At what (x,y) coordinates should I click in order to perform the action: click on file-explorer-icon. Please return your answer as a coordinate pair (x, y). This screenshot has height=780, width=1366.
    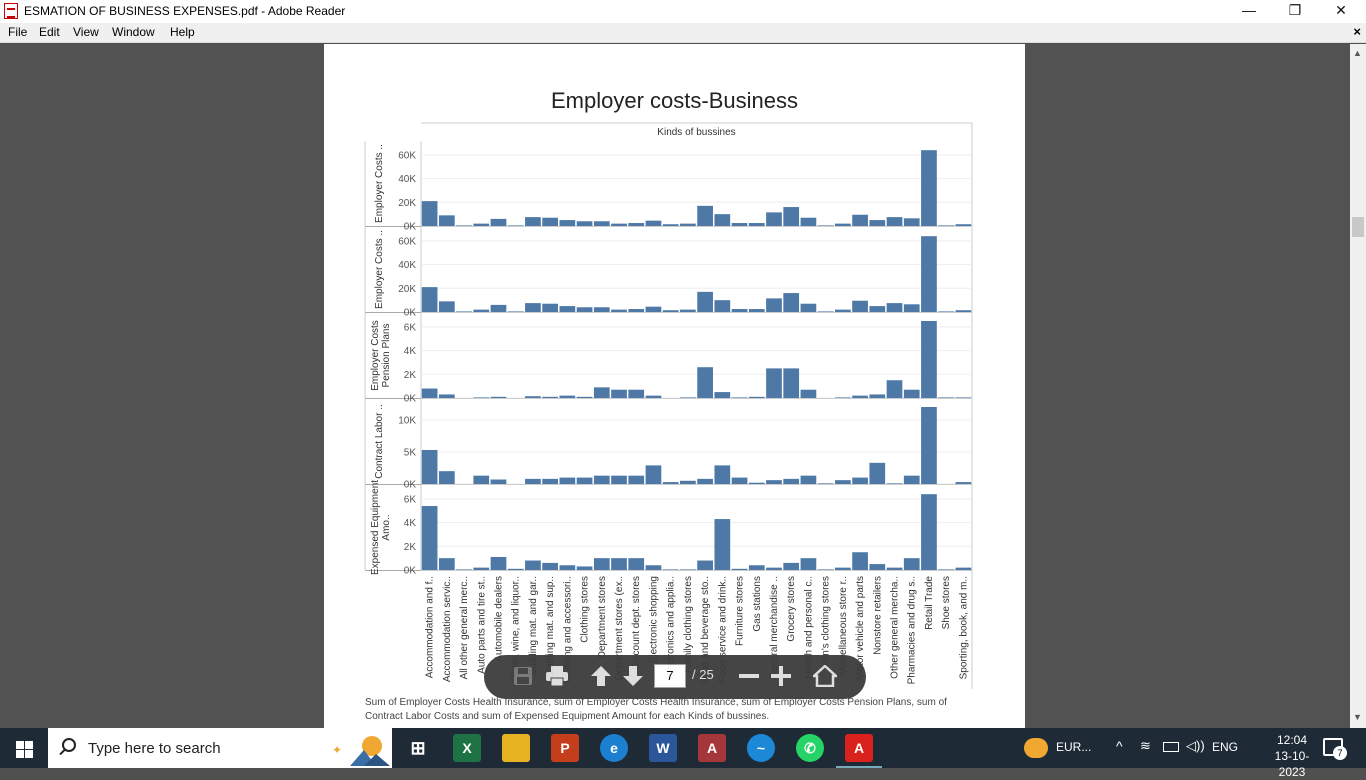
    Looking at the image, I should click on (516, 748).